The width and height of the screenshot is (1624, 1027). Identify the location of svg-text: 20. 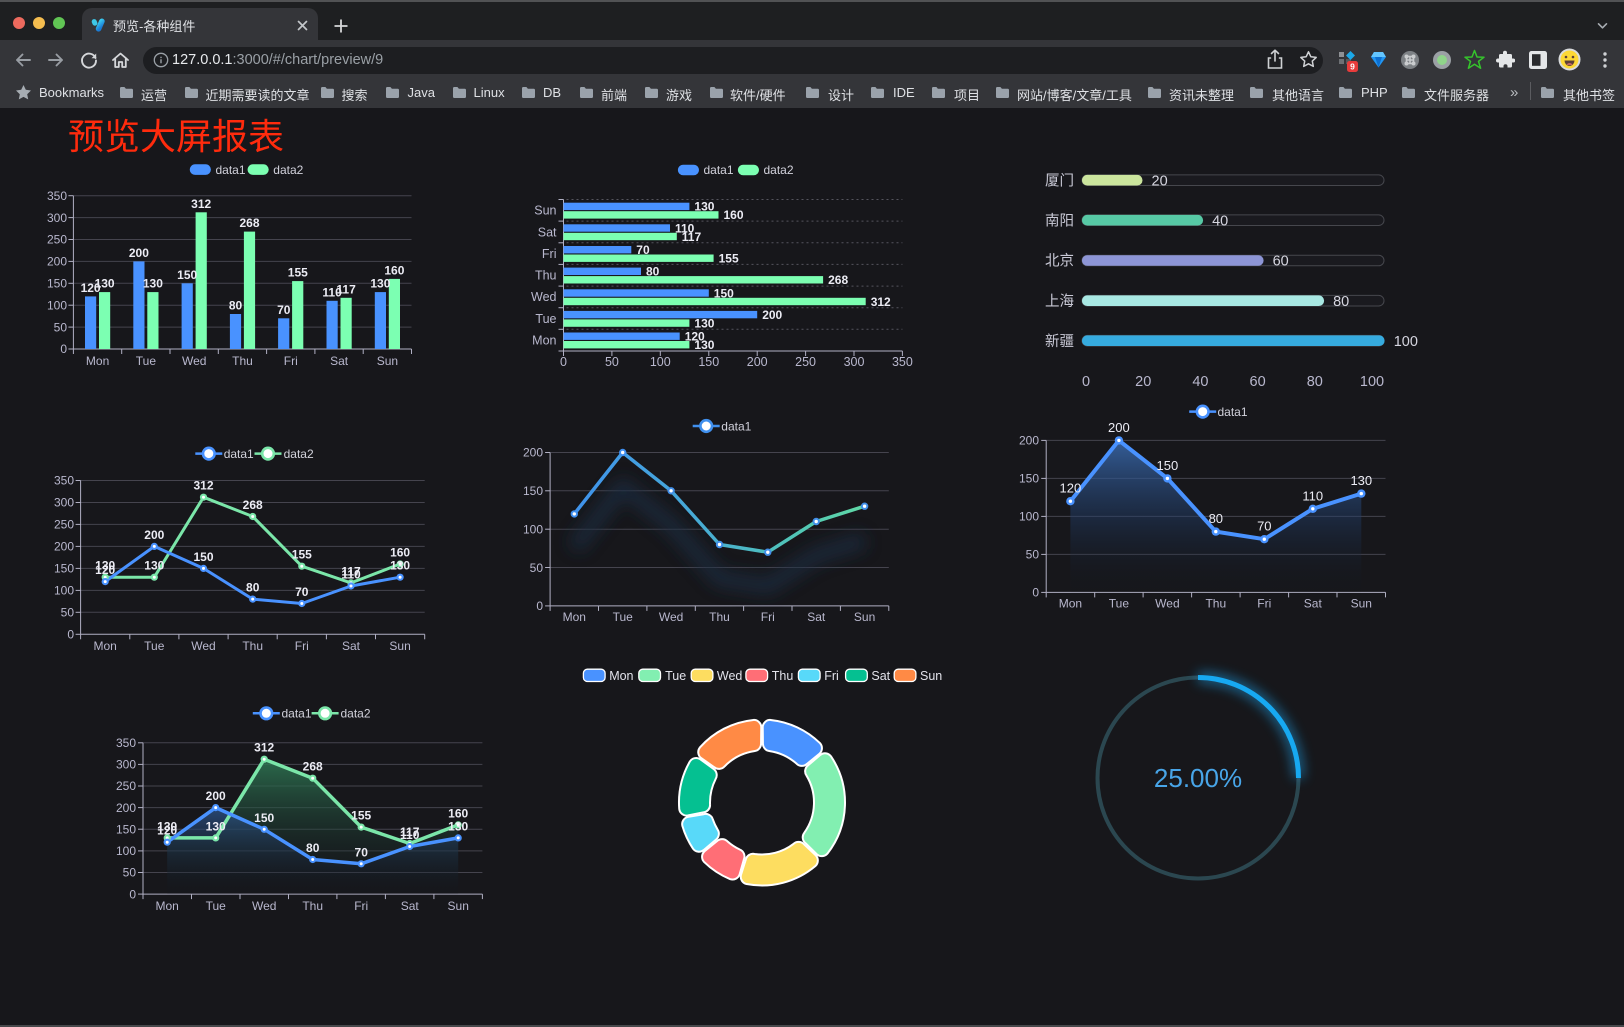
(1143, 382).